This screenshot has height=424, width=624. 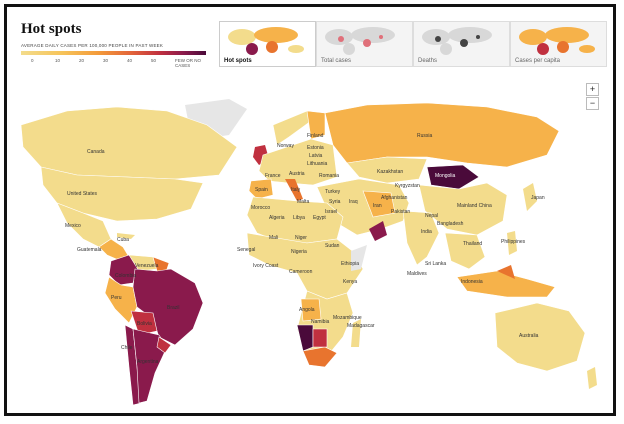 I want to click on label-senegal: Senegal, so click(x=246, y=250).